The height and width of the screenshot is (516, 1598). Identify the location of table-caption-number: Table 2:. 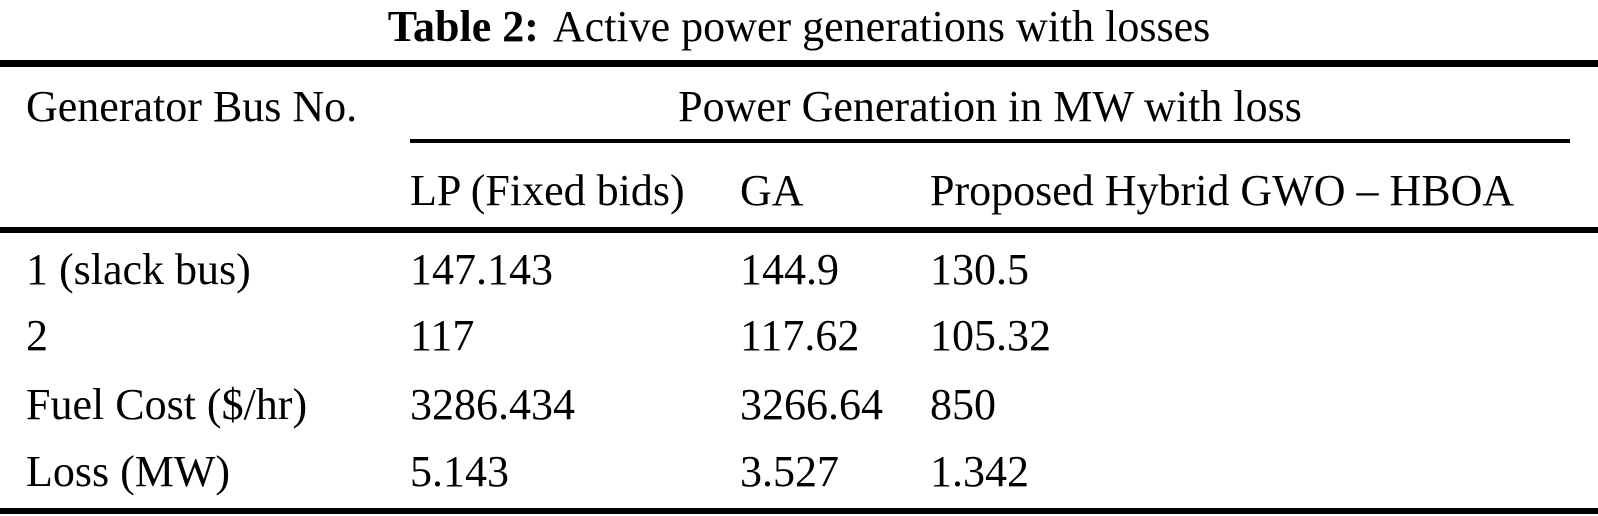
(463, 26).